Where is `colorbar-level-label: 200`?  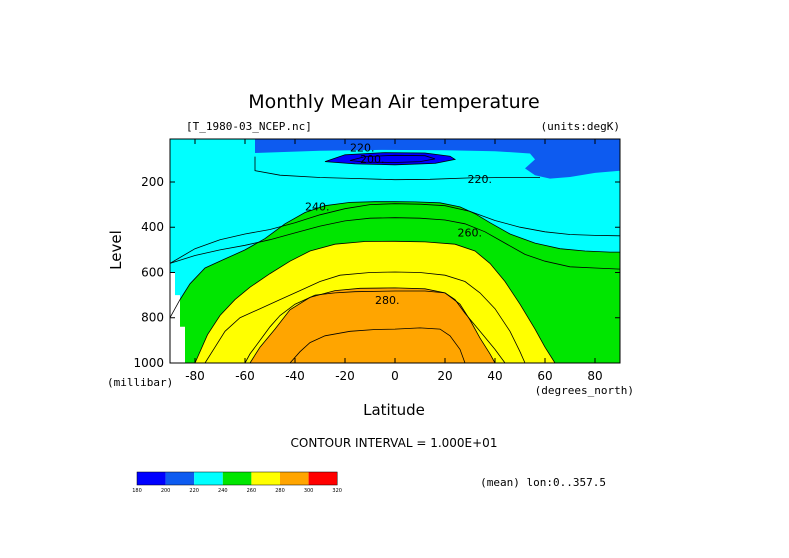 colorbar-level-label: 200 is located at coordinates (166, 491).